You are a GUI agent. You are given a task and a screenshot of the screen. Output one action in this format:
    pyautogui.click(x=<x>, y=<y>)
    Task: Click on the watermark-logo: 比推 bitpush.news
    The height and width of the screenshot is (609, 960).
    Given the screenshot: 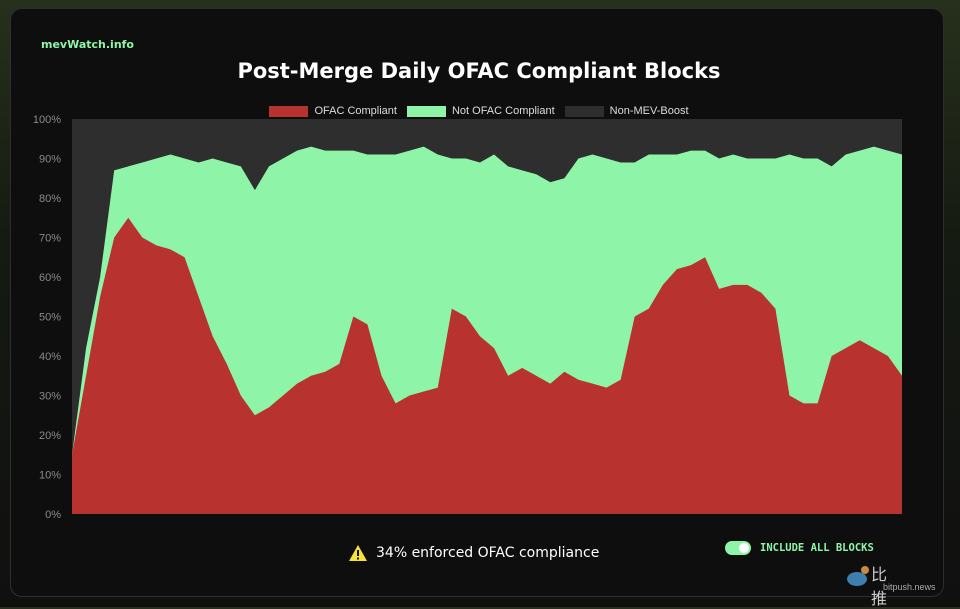 What is the action you would take?
    pyautogui.click(x=889, y=586)
    